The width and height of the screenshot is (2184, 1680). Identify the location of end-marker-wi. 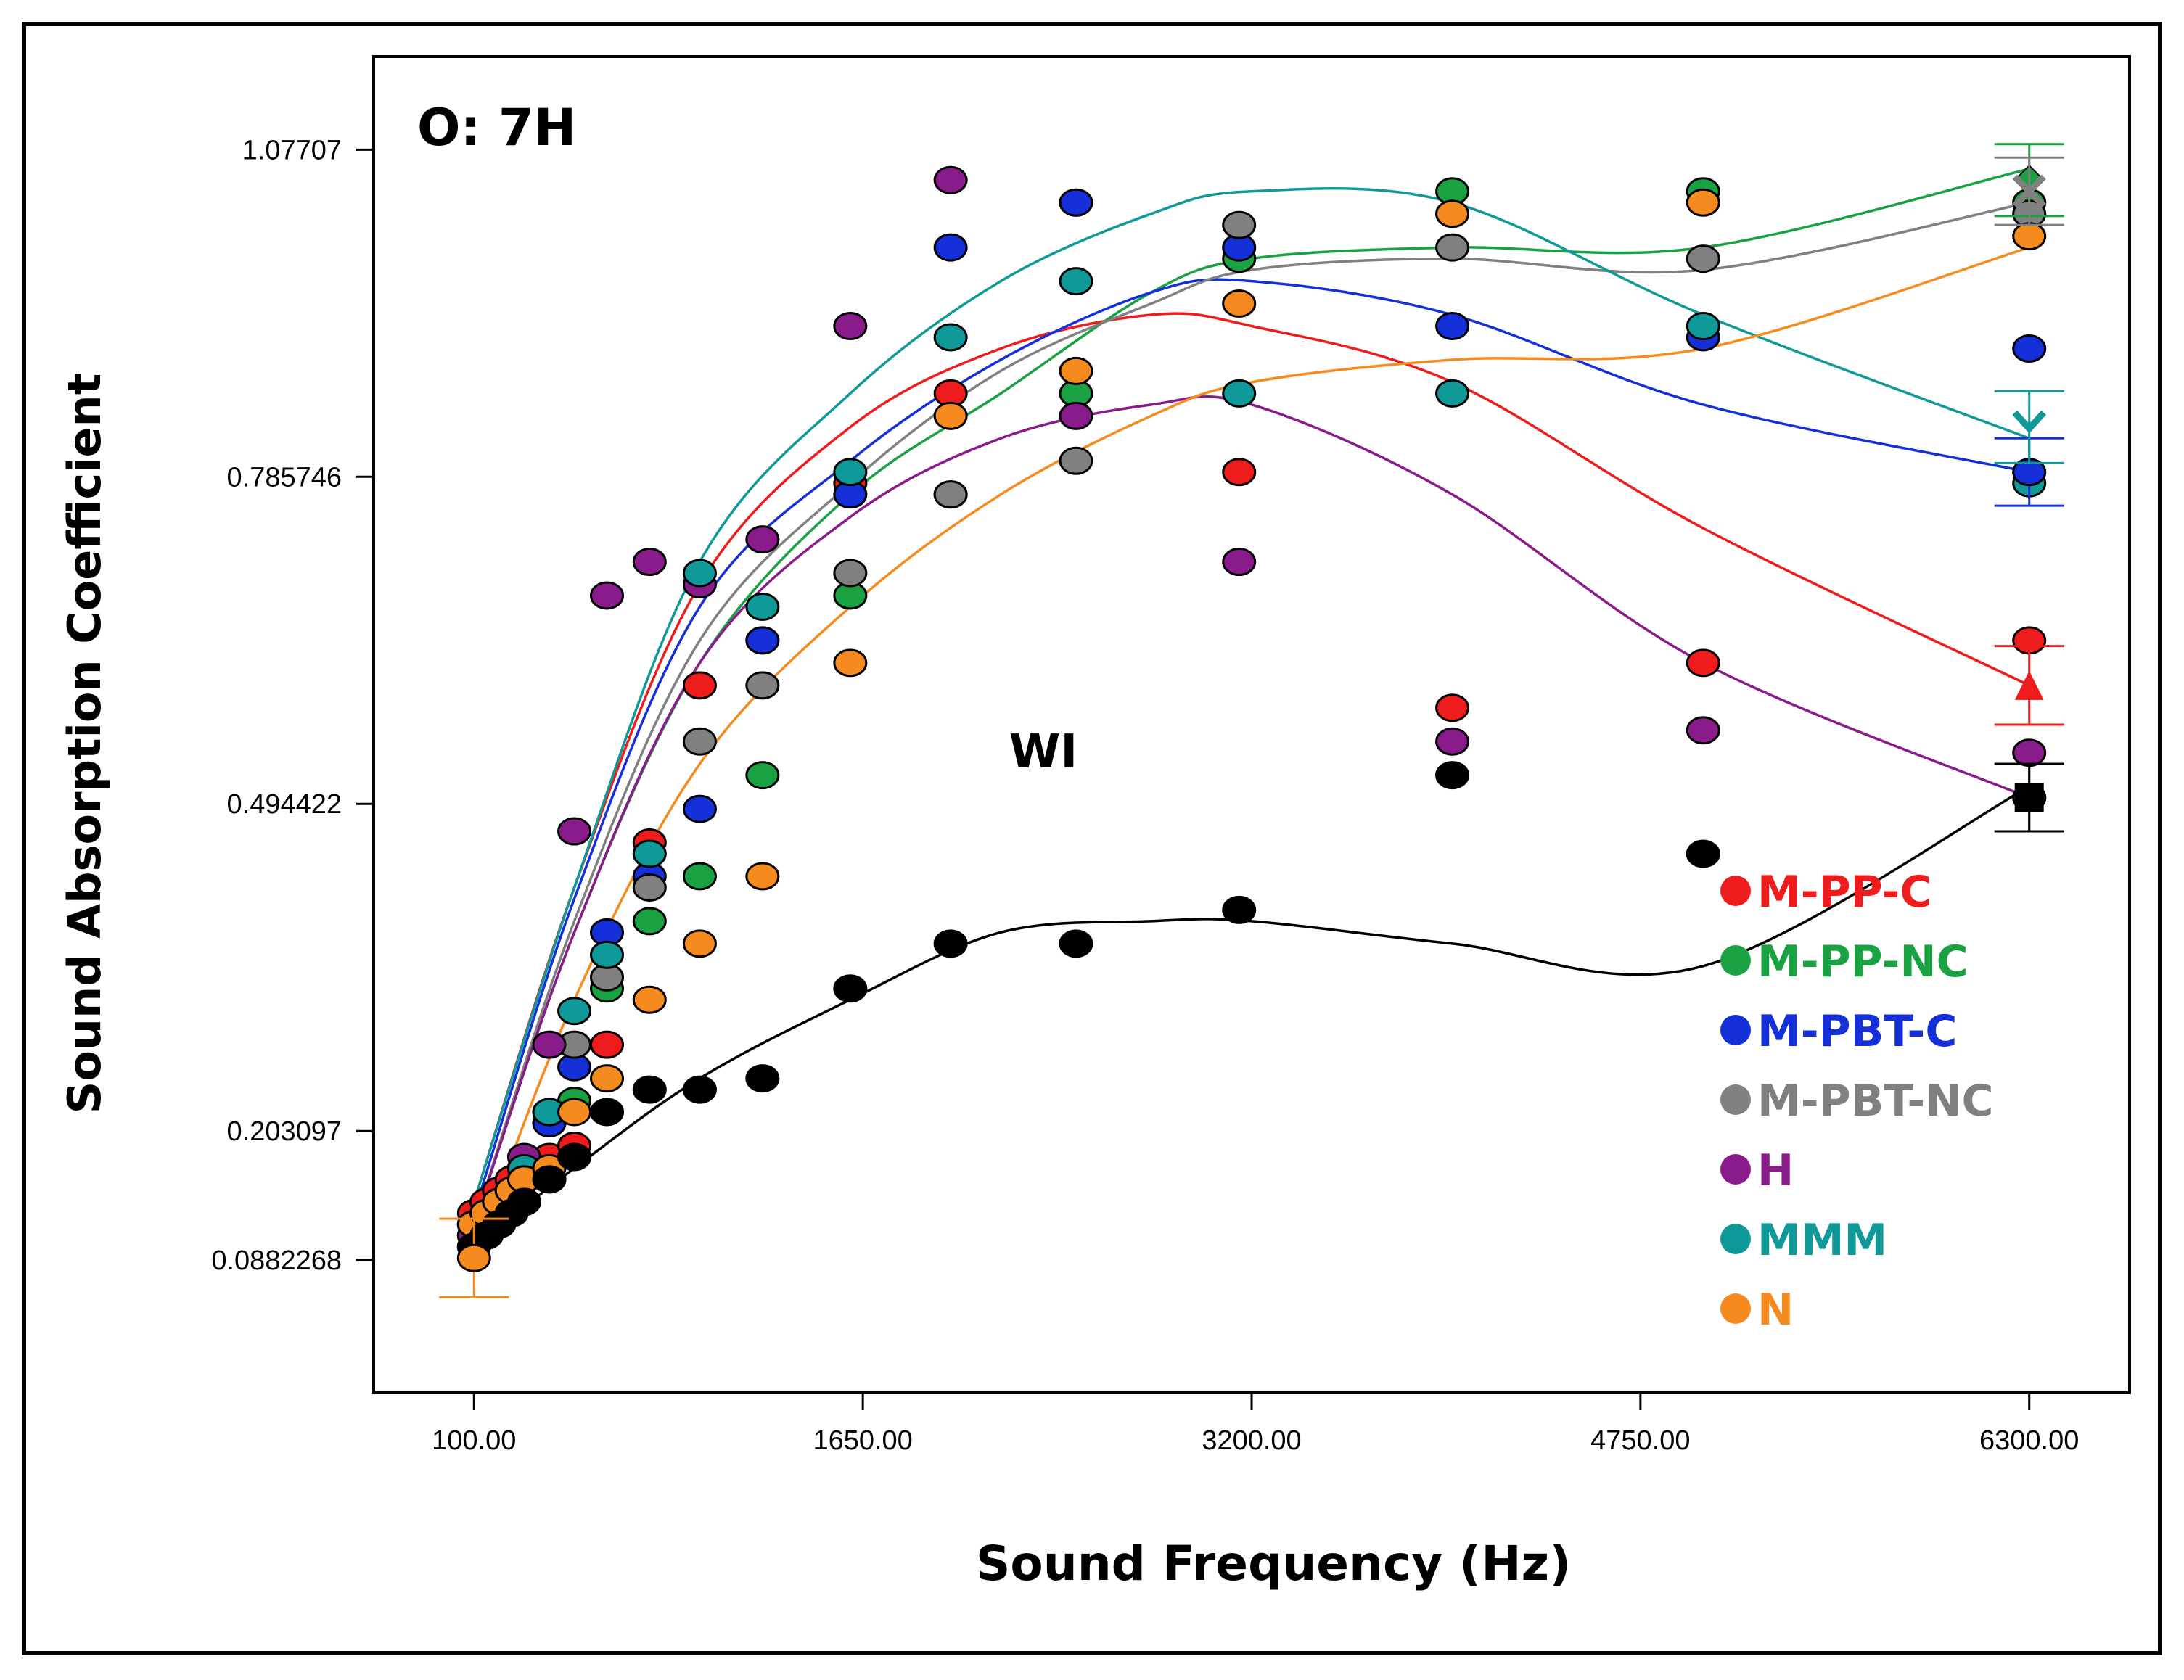
(2029, 797).